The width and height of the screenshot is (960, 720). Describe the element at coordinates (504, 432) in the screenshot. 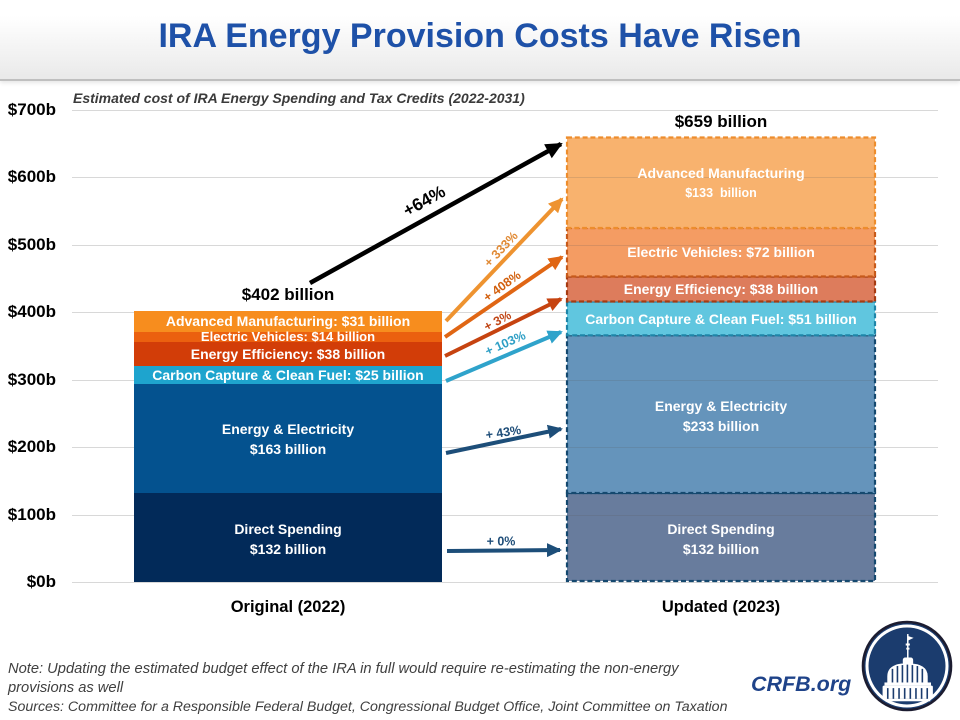

I see `svg-text: + 43%` at that location.